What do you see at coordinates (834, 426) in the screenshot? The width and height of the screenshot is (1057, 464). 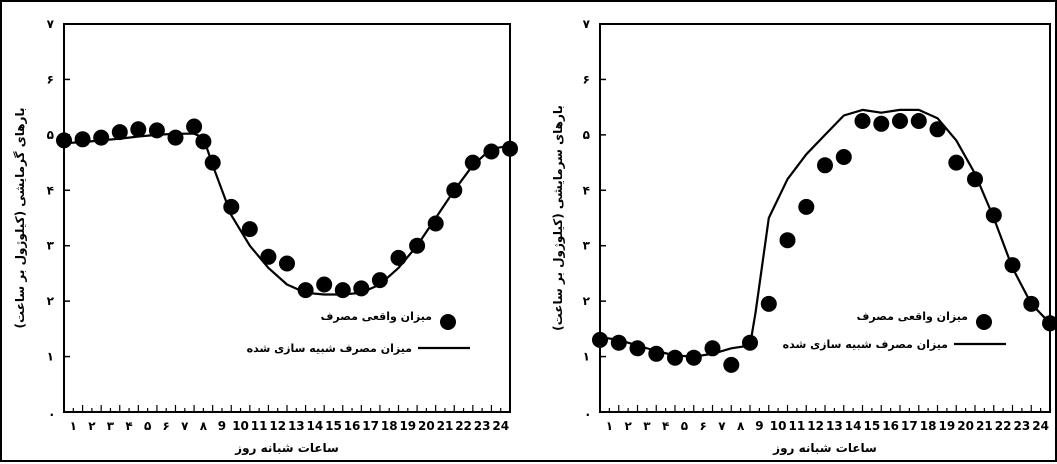 I see `chart2-x-tick-label: 13` at bounding box center [834, 426].